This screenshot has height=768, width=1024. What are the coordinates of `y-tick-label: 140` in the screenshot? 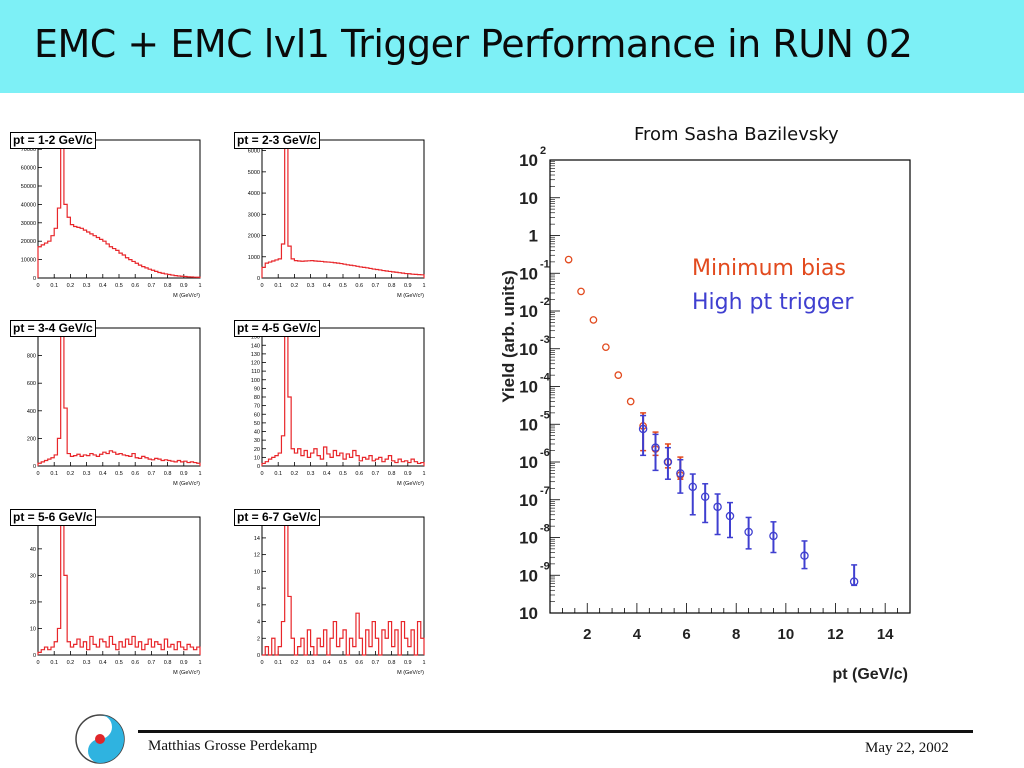 It's located at (255, 346).